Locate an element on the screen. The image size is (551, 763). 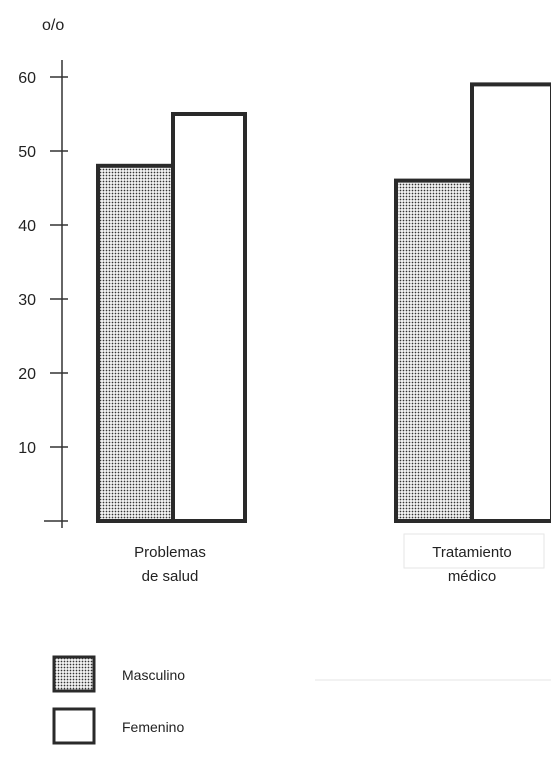
category-label-2: médico is located at coordinates (472, 576).